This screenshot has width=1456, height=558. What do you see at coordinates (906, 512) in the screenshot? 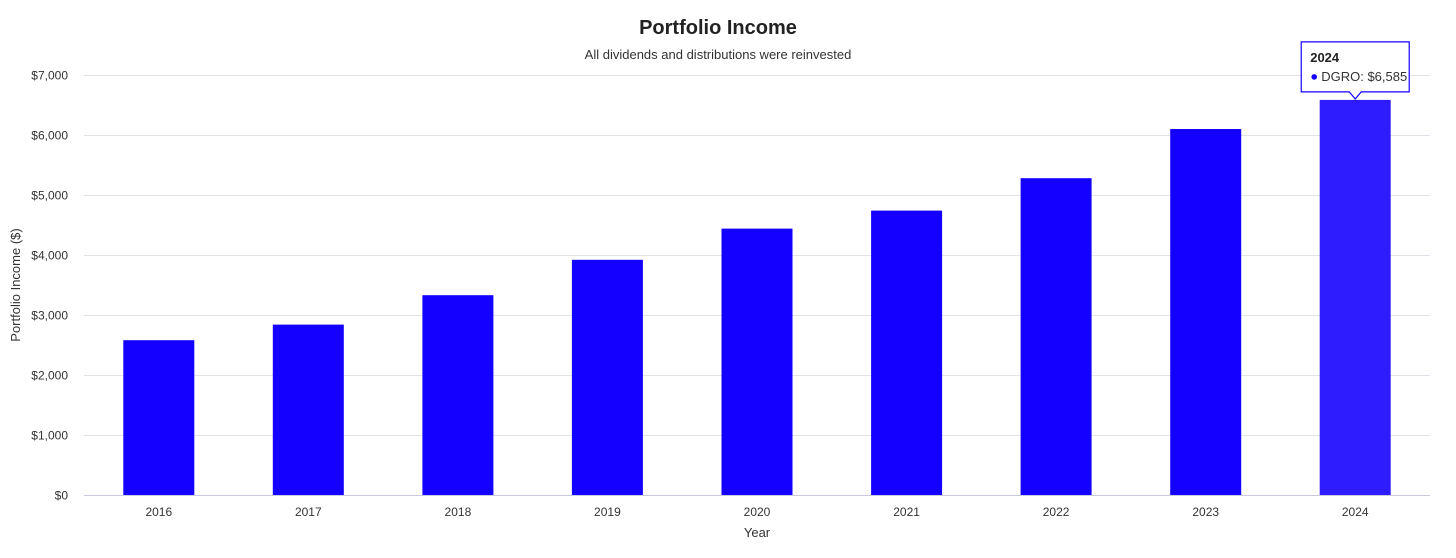
I see `x-tick-label: 2021` at bounding box center [906, 512].